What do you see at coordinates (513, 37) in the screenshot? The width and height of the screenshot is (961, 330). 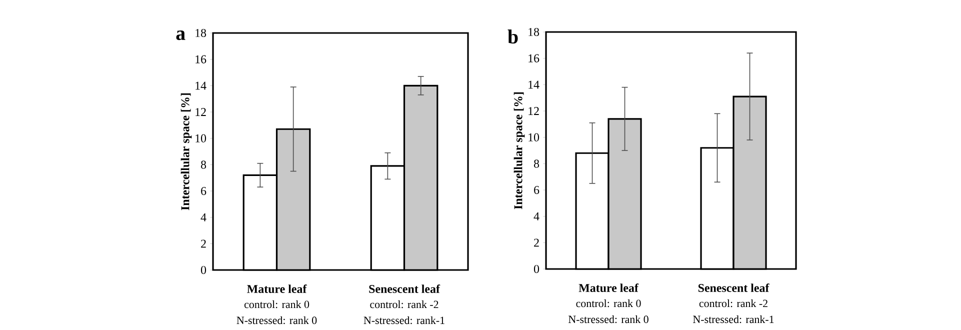 I see `chart-title: b` at bounding box center [513, 37].